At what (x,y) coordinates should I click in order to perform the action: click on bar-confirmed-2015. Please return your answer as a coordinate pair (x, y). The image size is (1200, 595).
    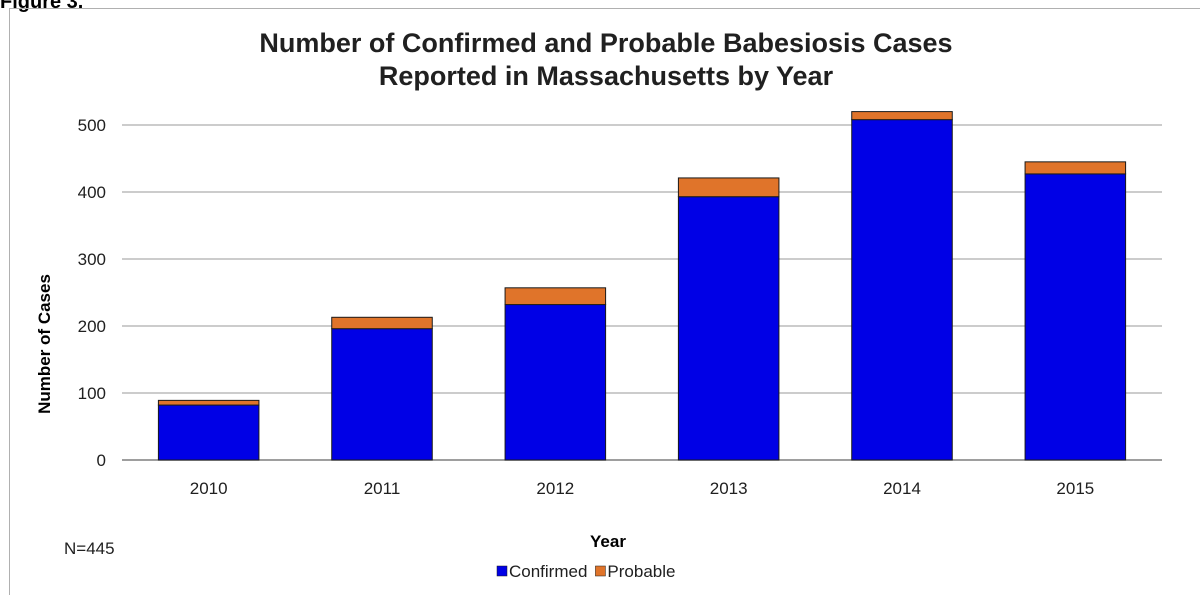
    Looking at the image, I should click on (1075, 317).